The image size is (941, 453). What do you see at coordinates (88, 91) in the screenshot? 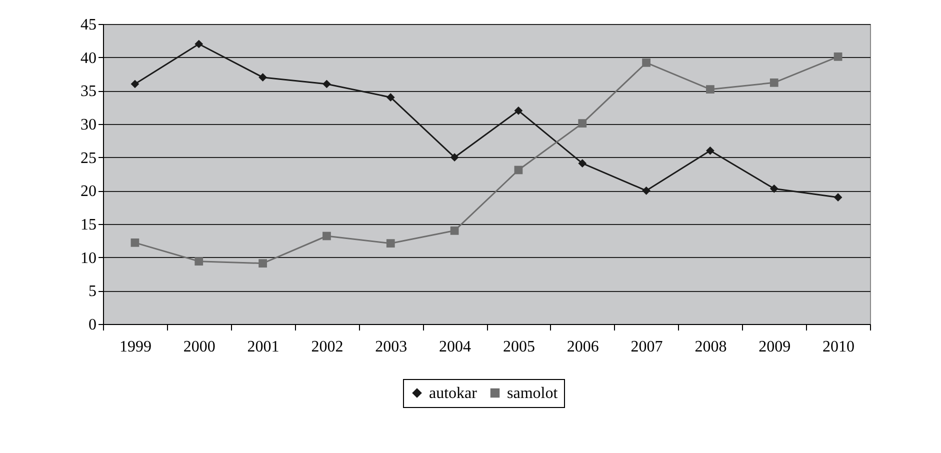
I see `y-tick-label: 35` at bounding box center [88, 91].